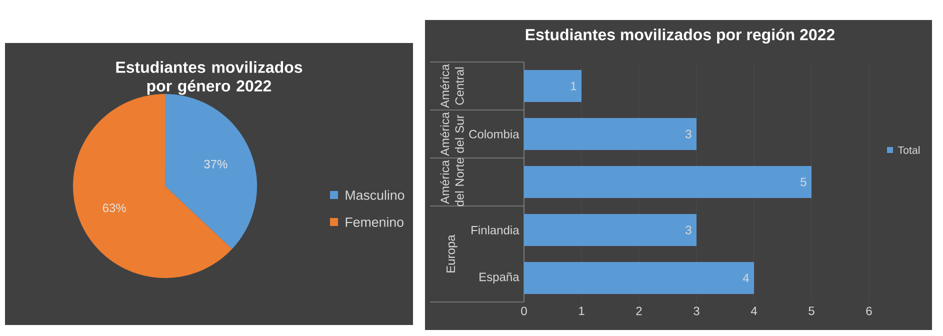  Describe the element at coordinates (524, 311) in the screenshot. I see `x-tick-label: 0` at that location.